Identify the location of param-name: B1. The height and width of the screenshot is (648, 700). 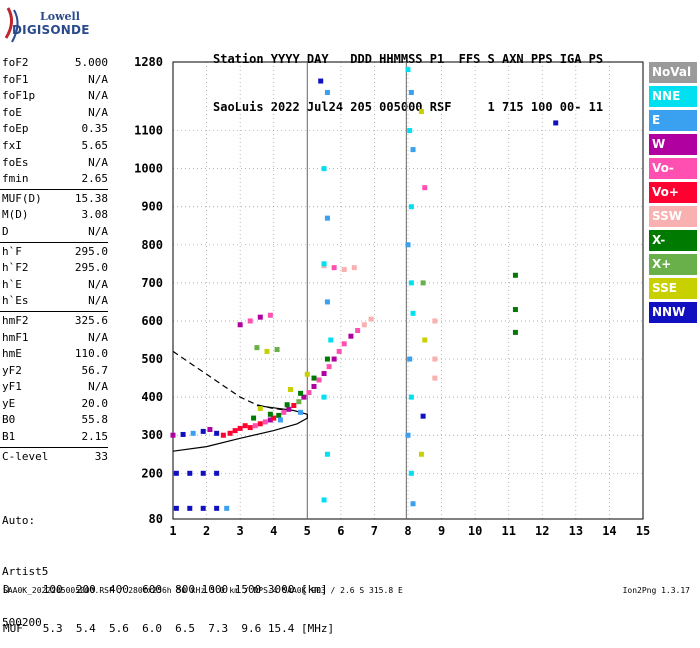
(9, 437).